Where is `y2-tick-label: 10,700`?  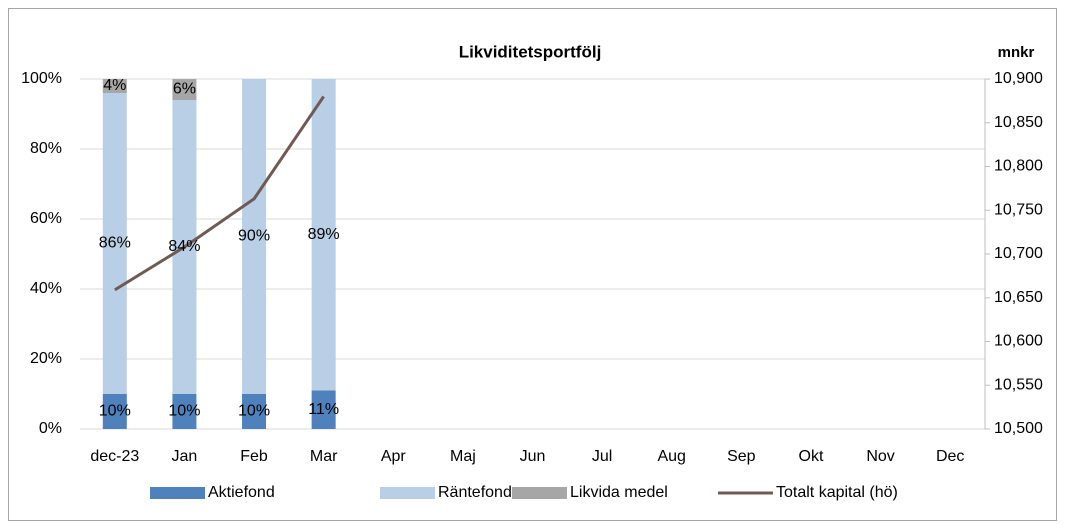
y2-tick-label: 10,700 is located at coordinates (1018, 253).